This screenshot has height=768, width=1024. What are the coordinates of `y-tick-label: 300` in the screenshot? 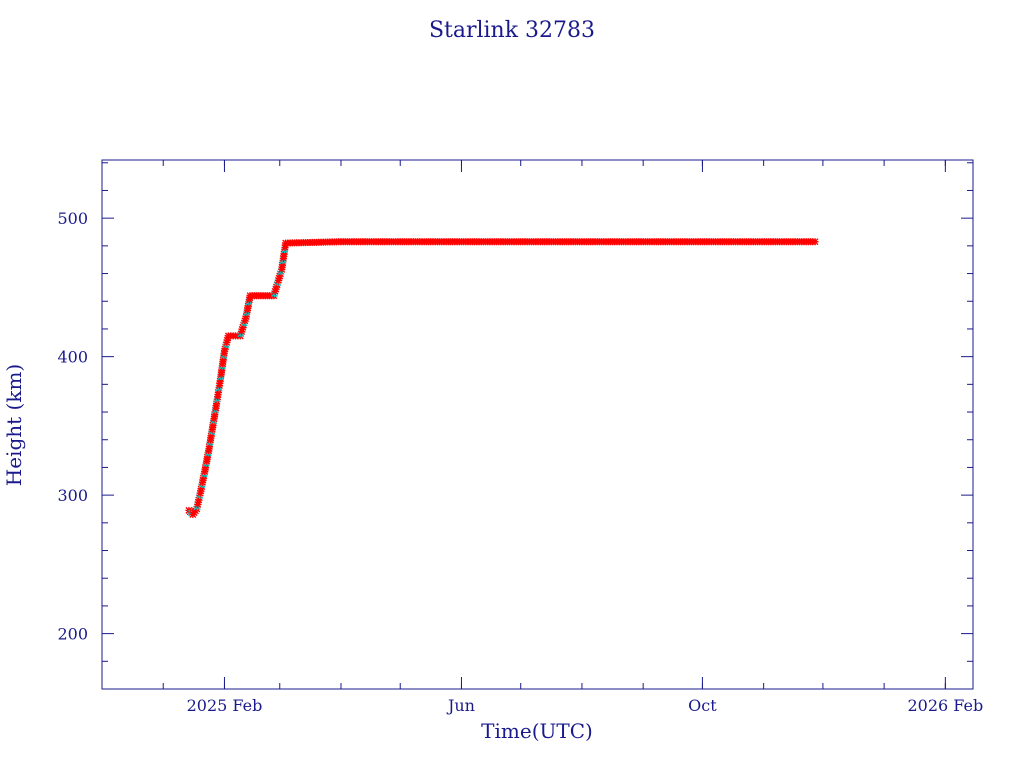 It's located at (72, 495).